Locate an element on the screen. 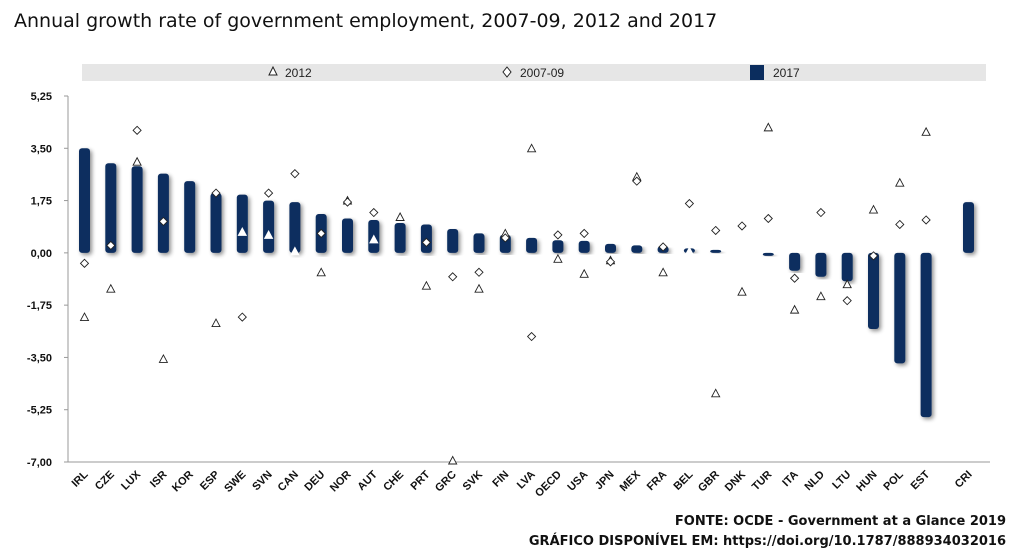 Image resolution: width=1024 pixels, height=559 pixels. x-category-prt: PRT is located at coordinates (420, 480).